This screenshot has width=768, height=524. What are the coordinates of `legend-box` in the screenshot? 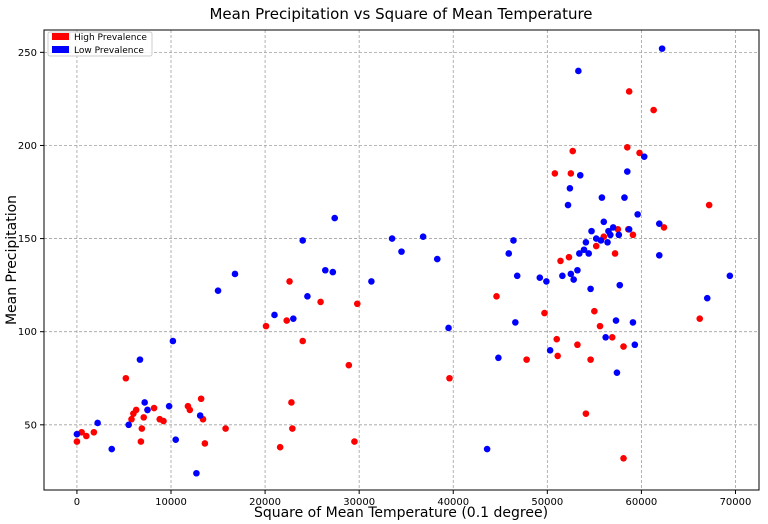 It's located at (100, 44).